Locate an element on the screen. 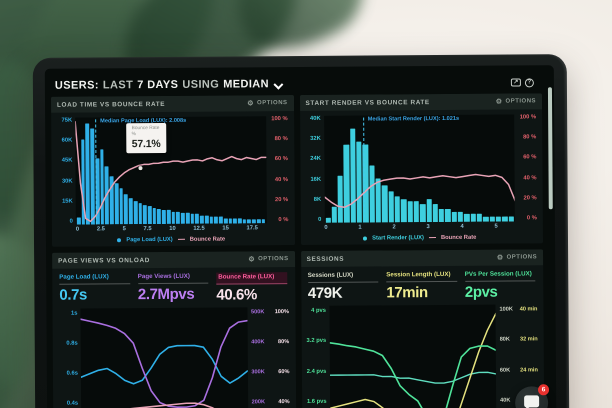 Image resolution: width=612 pixels, height=408 pixels. chart-legend: Start Render (LUX) Bounce Rate is located at coordinates (419, 238).